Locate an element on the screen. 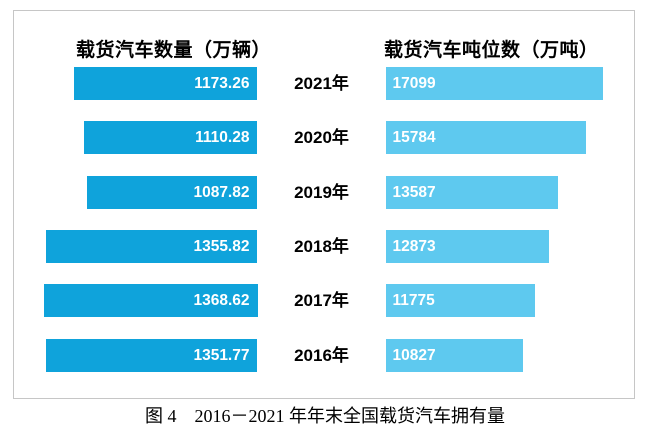 This screenshot has height=432, width=650. truck-count-bar: 1368.62 is located at coordinates (150, 301).